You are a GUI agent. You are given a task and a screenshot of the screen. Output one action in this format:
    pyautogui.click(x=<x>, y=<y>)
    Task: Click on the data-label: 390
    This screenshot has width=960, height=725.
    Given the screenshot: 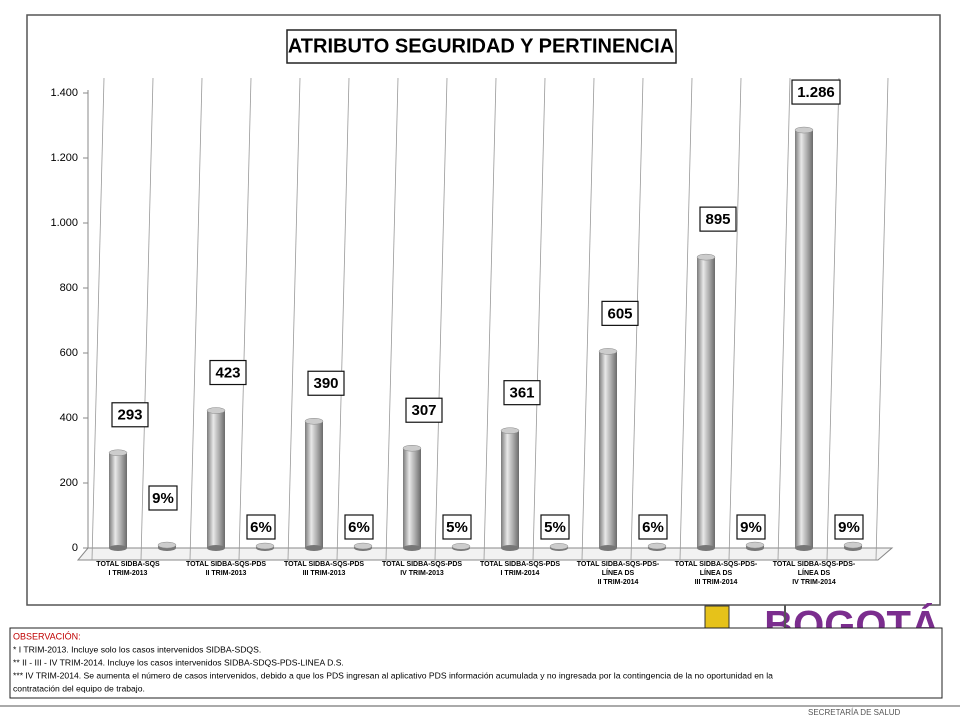 What is the action you would take?
    pyautogui.click(x=325, y=383)
    